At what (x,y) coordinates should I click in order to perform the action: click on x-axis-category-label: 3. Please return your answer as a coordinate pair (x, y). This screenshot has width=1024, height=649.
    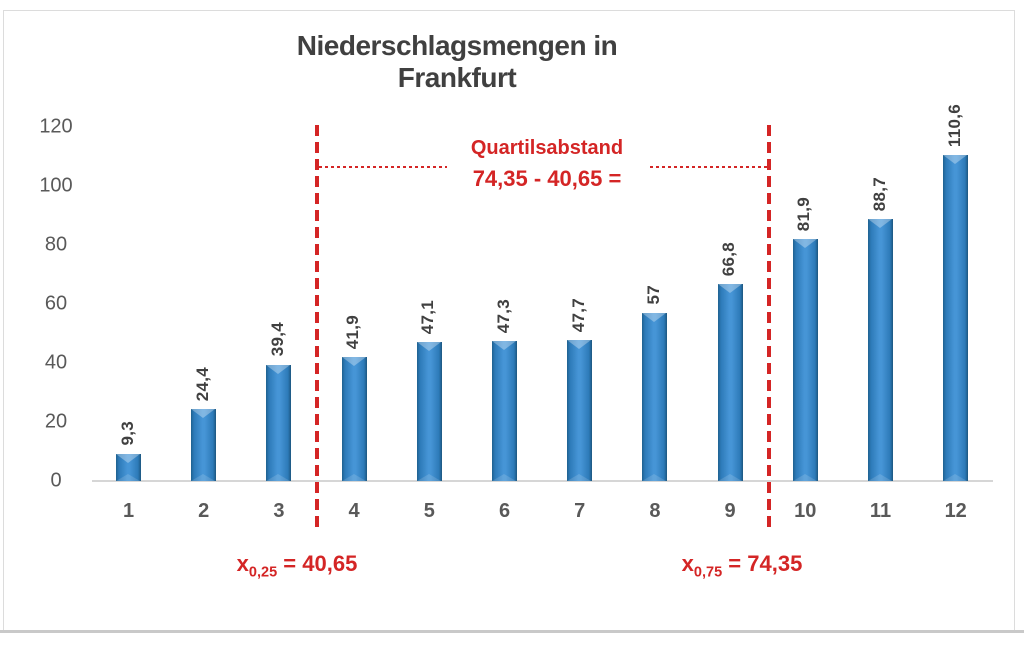
    Looking at the image, I should click on (279, 511).